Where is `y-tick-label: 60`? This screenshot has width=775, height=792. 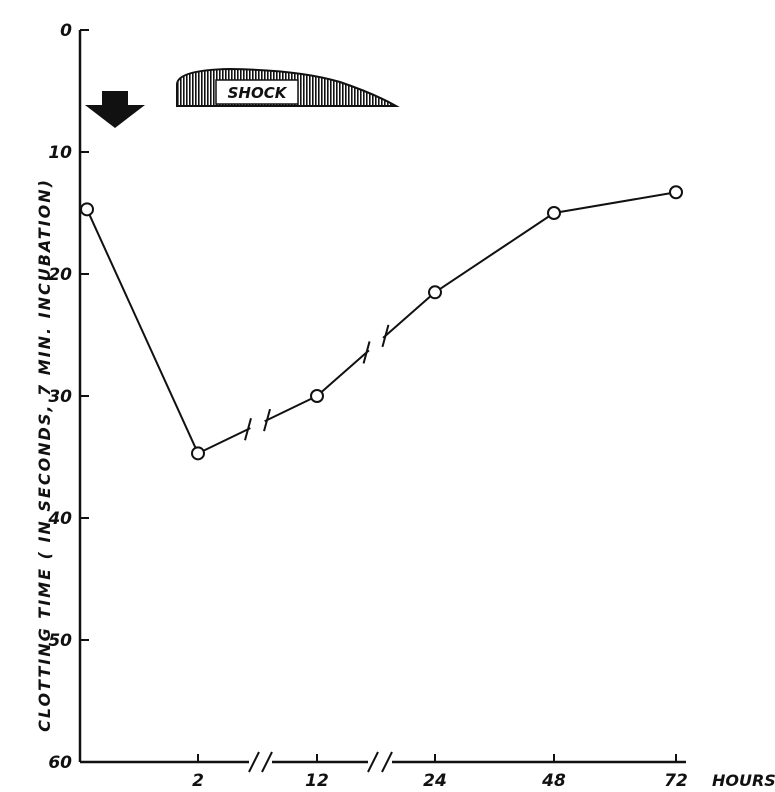 y-tick-label: 60 is located at coordinates (60, 763).